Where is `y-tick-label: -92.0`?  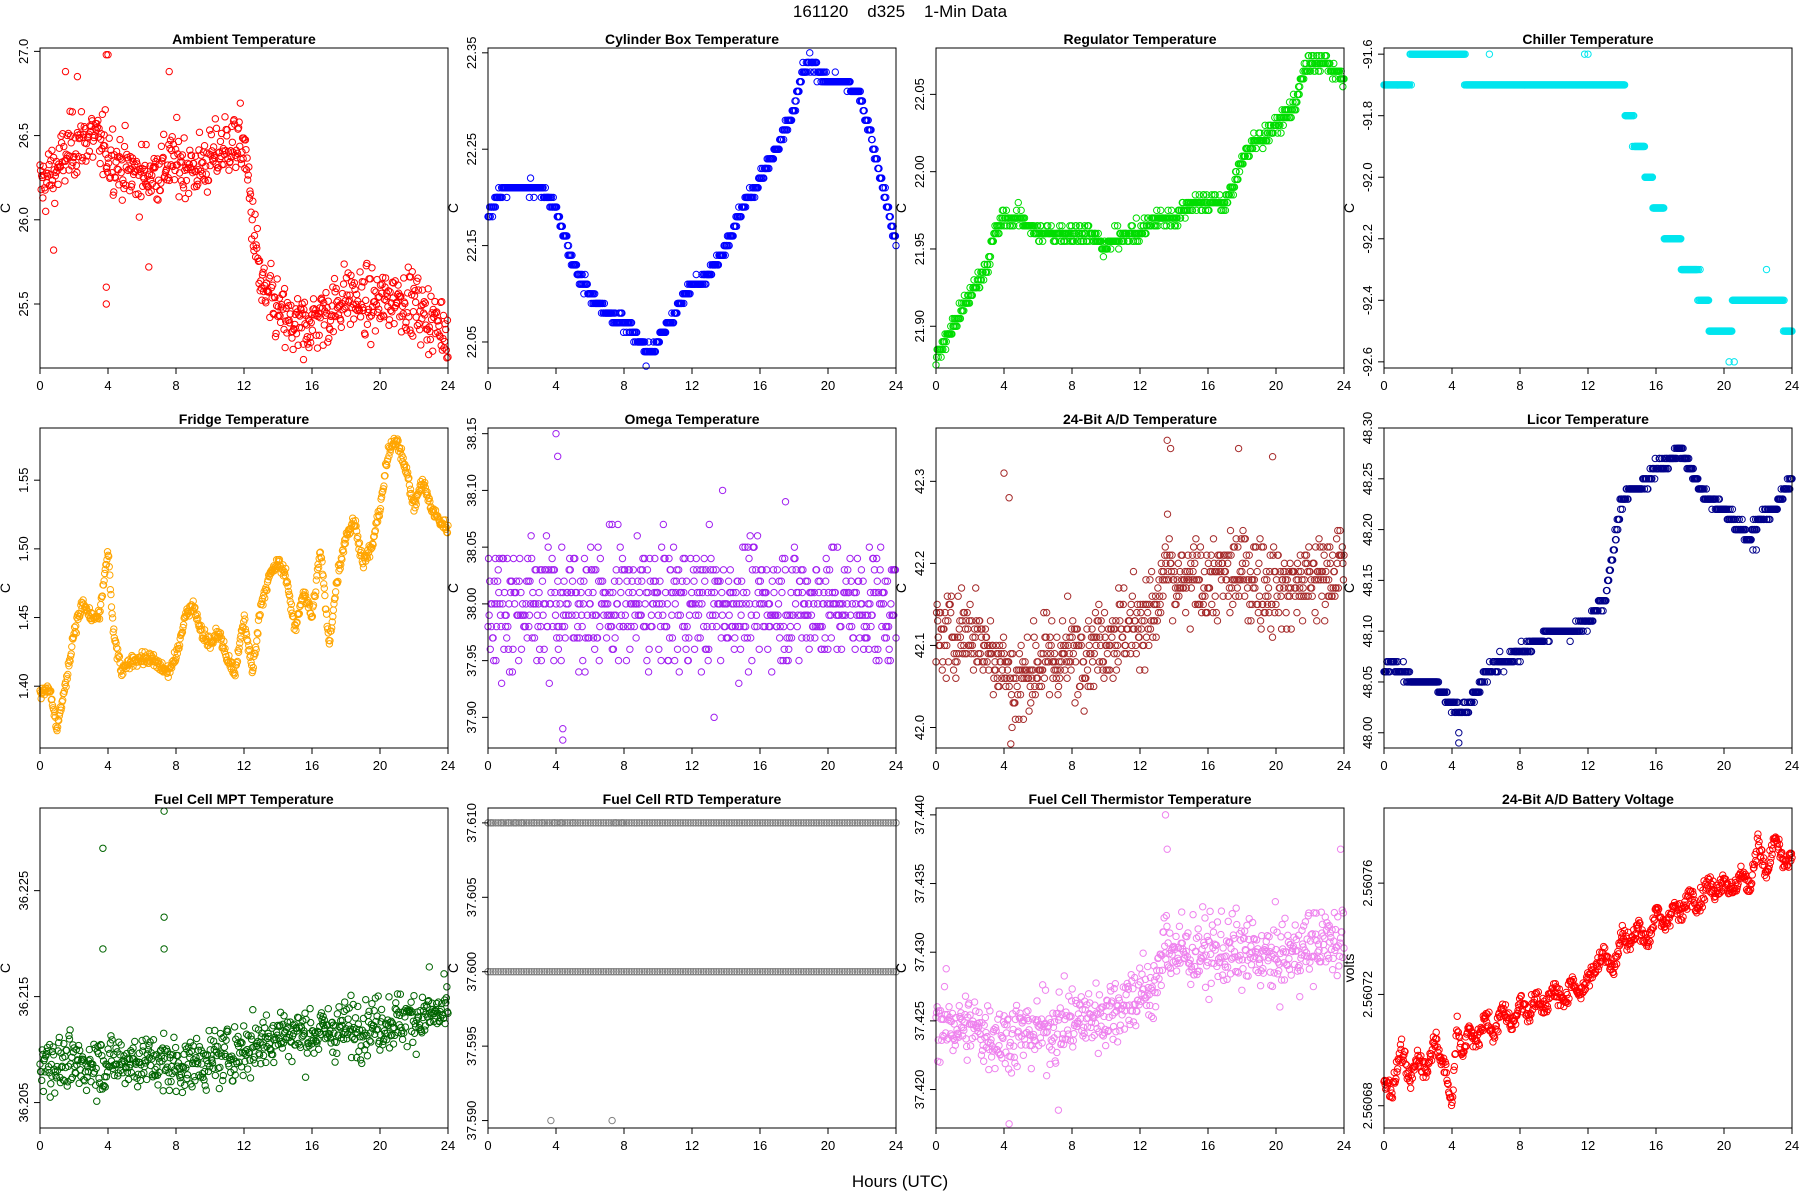
y-tick-label: -92.0 is located at coordinates (1367, 177).